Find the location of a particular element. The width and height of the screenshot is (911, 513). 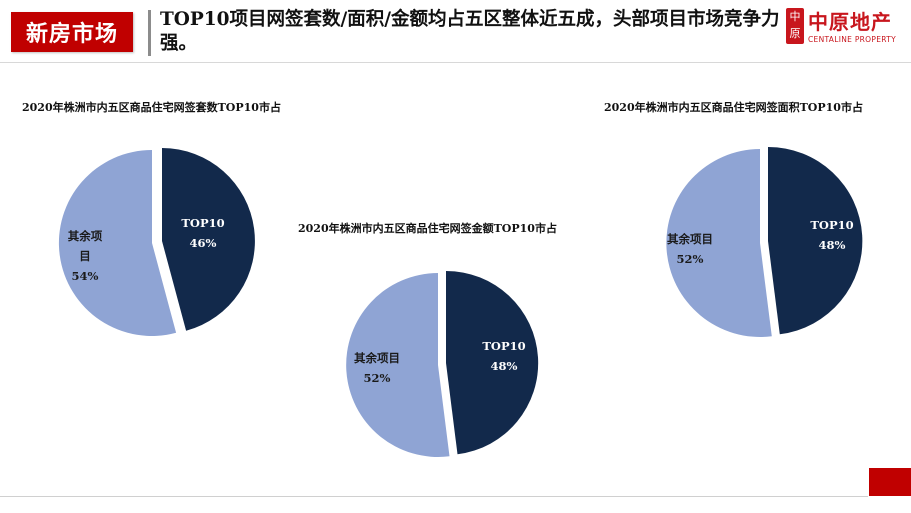

pie-chart-amount: TOP10 48% 其余项目 52% is located at coordinates (442, 363).